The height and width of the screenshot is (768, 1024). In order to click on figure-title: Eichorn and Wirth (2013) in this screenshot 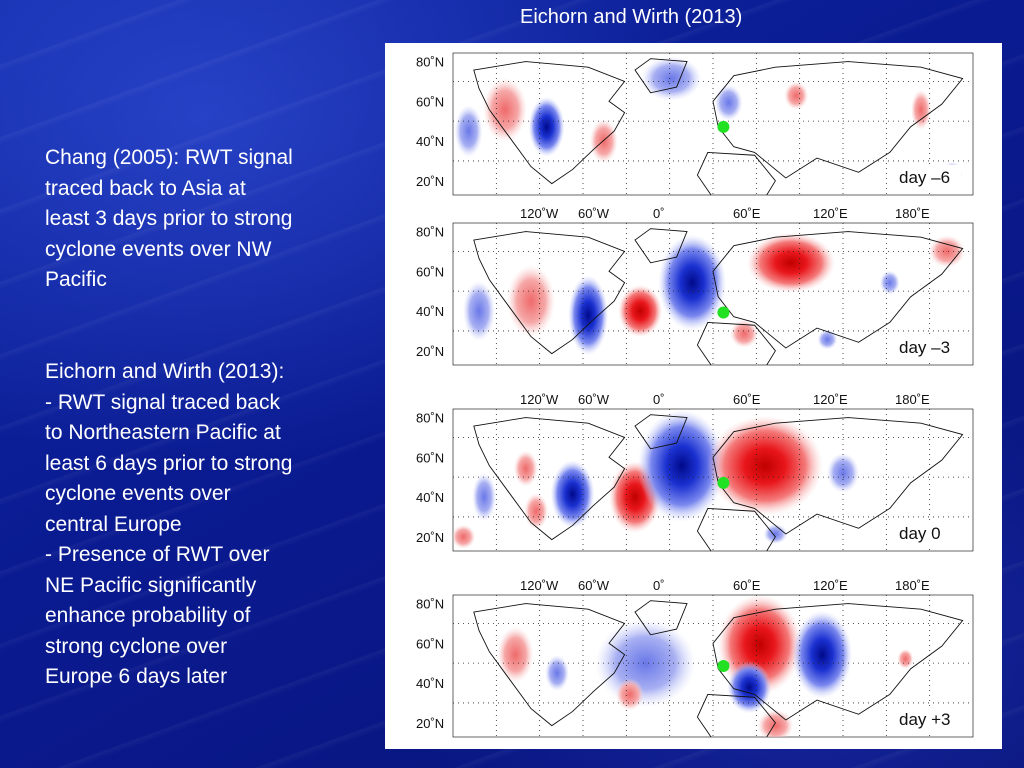, I will do `click(631, 17)`.